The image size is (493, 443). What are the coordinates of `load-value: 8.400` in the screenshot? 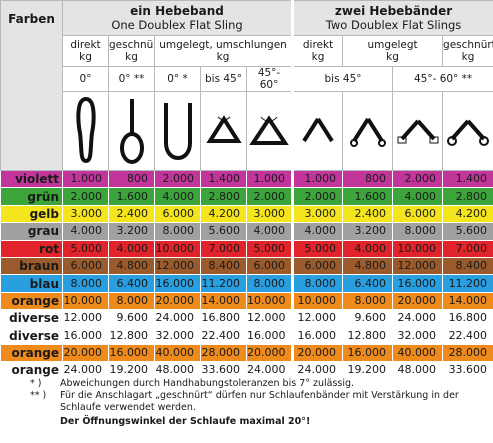 It's located at (467, 266).